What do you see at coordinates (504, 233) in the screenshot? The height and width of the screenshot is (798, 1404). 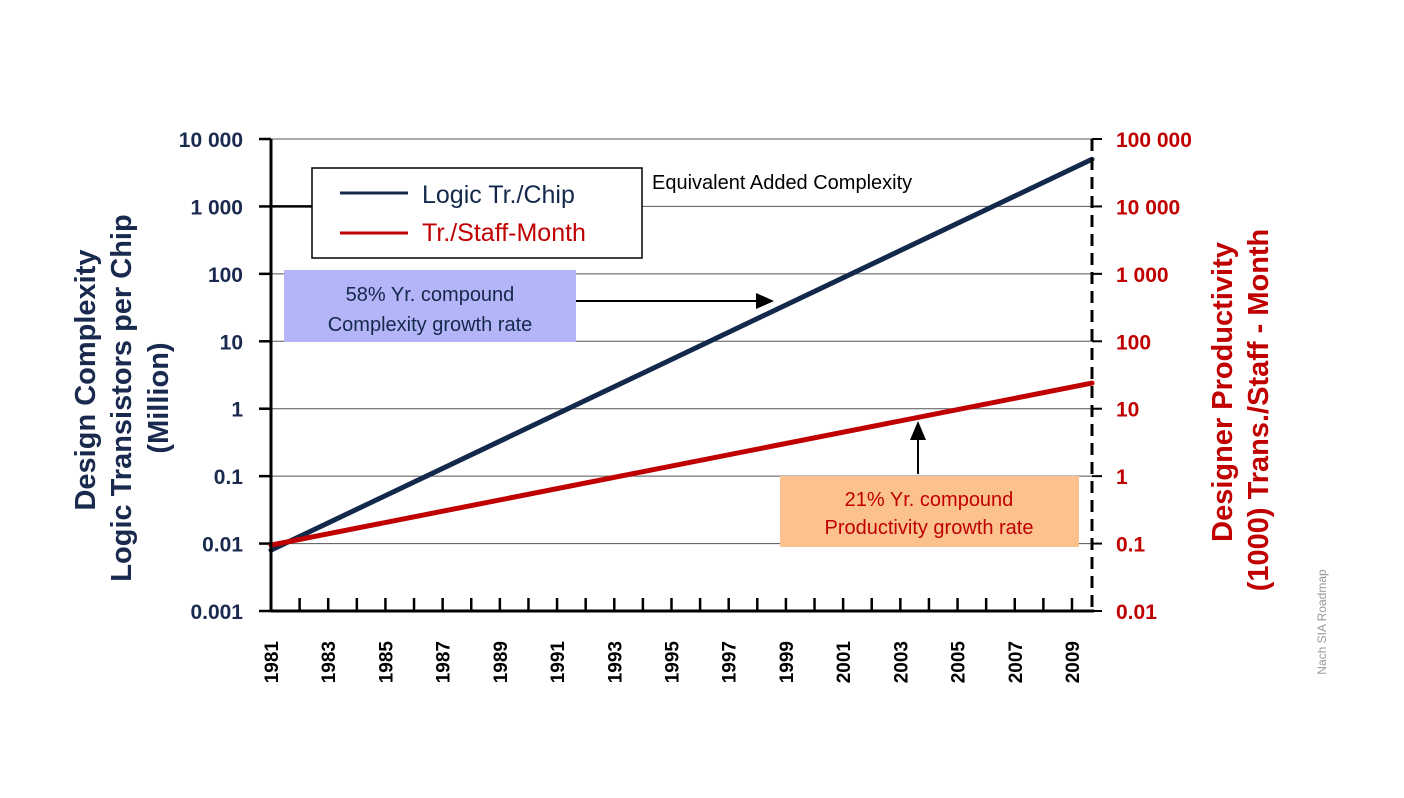 I see `legend-label-productivity: Tr./Staff-Month` at bounding box center [504, 233].